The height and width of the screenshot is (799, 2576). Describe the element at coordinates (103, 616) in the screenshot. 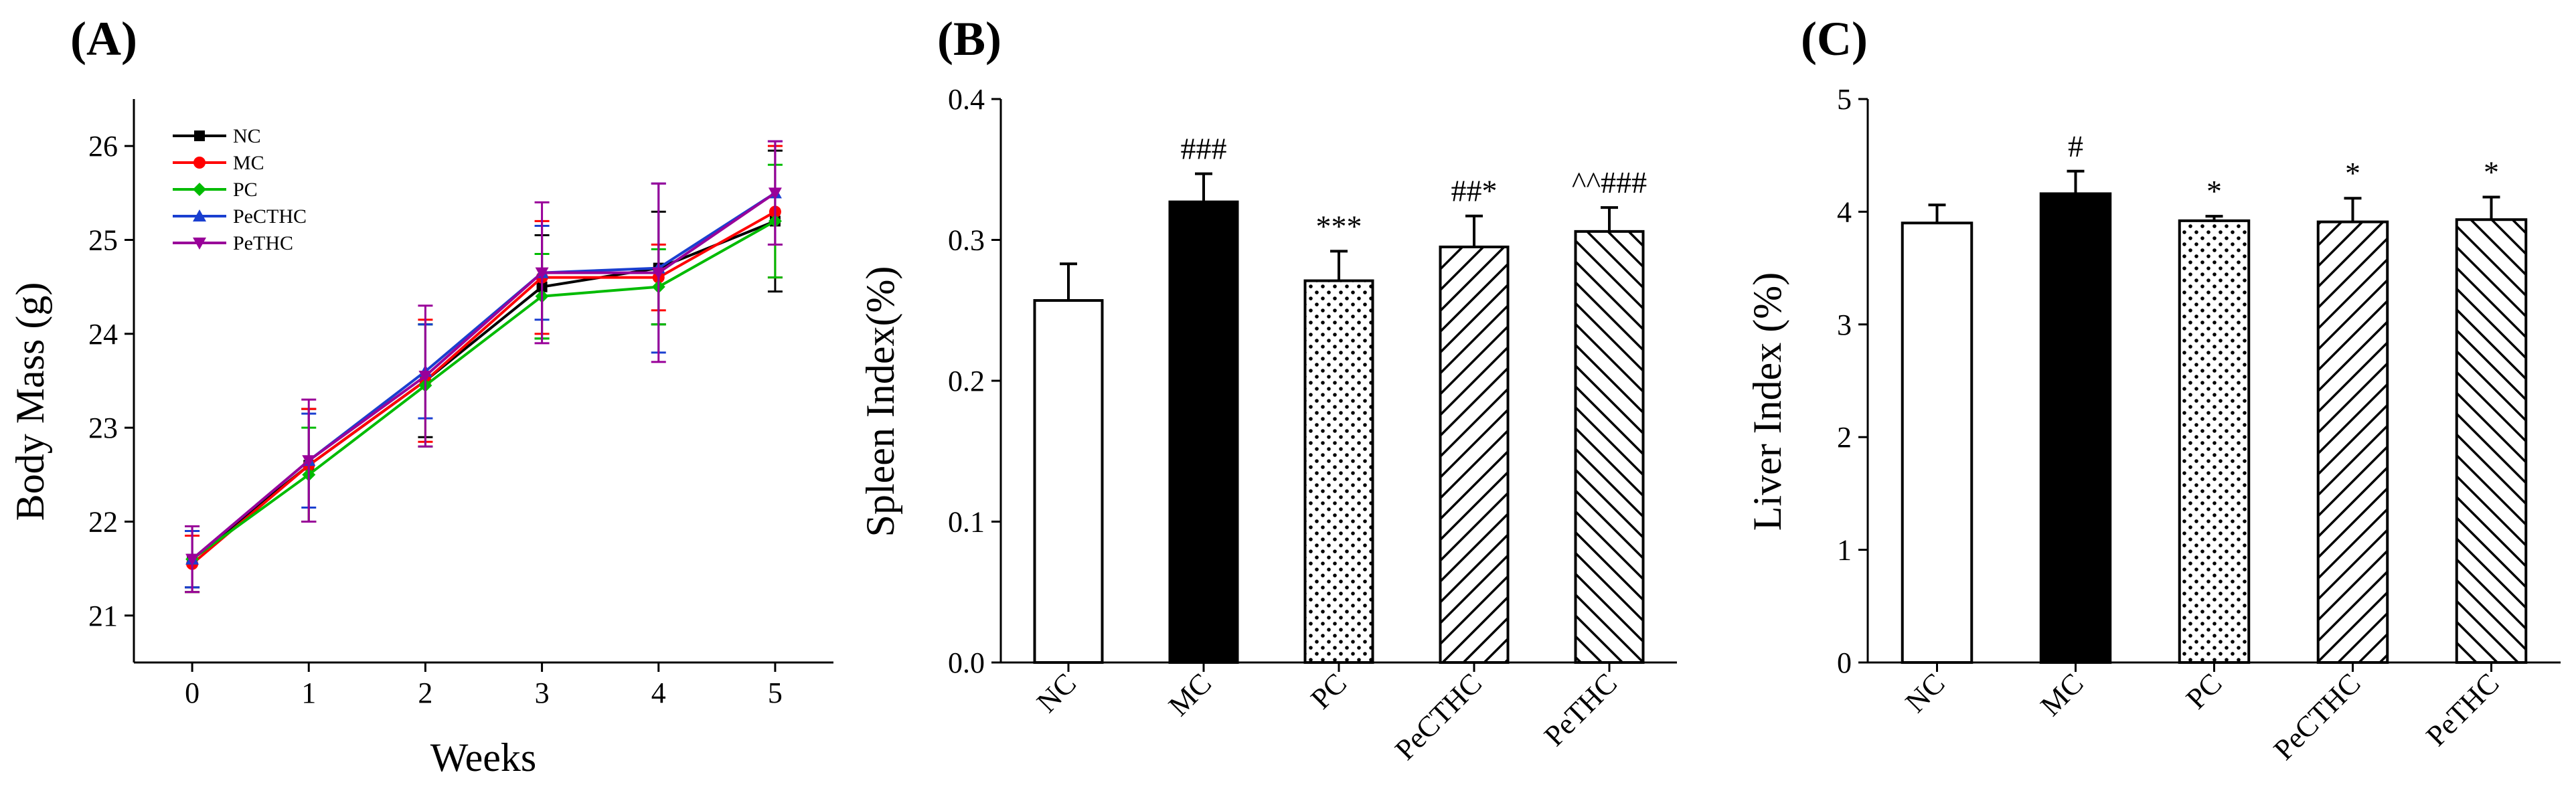

I see `panel-a-y-tick-label: 21` at that location.